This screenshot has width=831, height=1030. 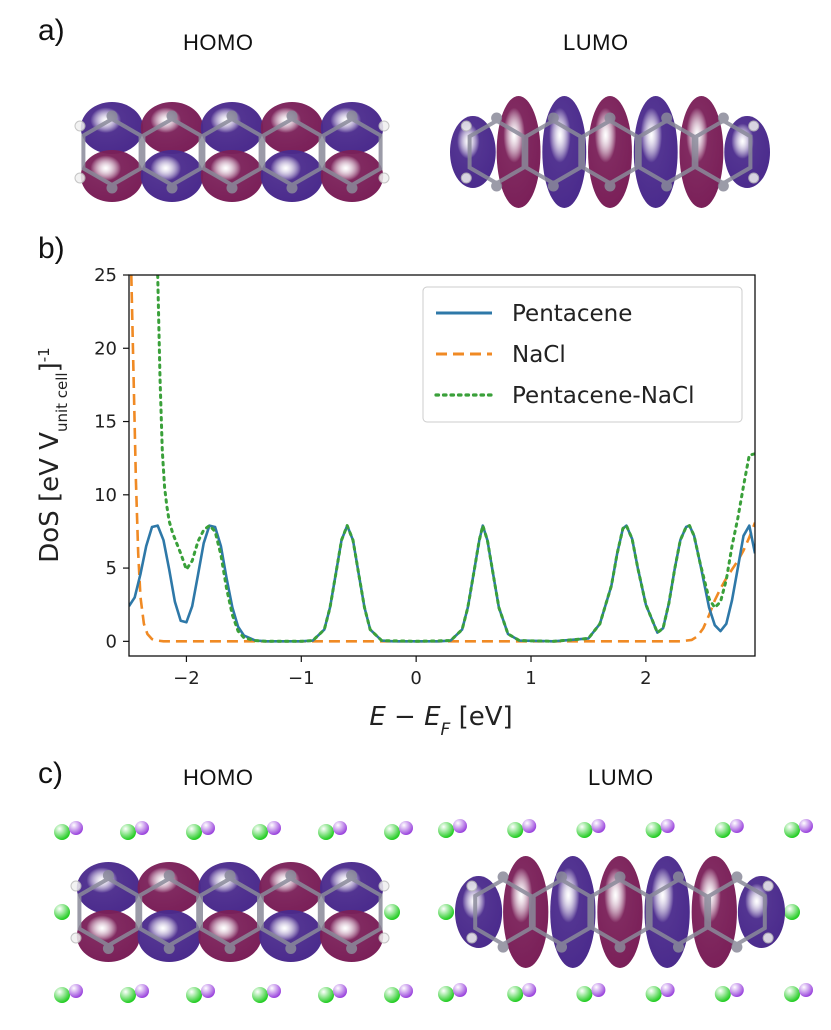 I want to click on homo-orbital-image-c, so click(x=233, y=912).